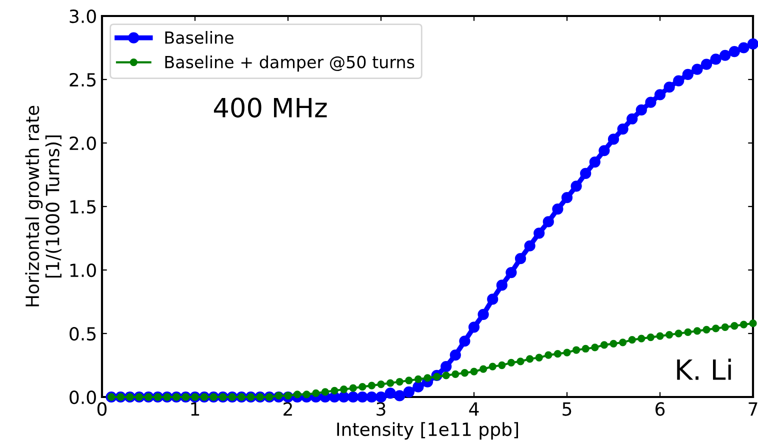  Describe the element at coordinates (43, 206) in the screenshot. I see `y-axis-title: Horizontal growth rate [1/(1000 Turns)]` at that location.